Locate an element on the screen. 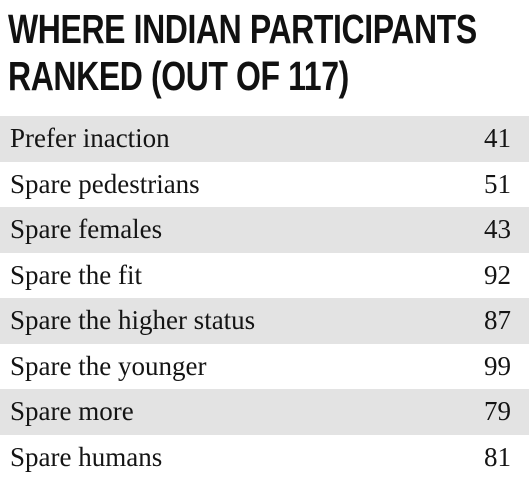 The height and width of the screenshot is (484, 529). row-rank-value: 99 is located at coordinates (497, 365).